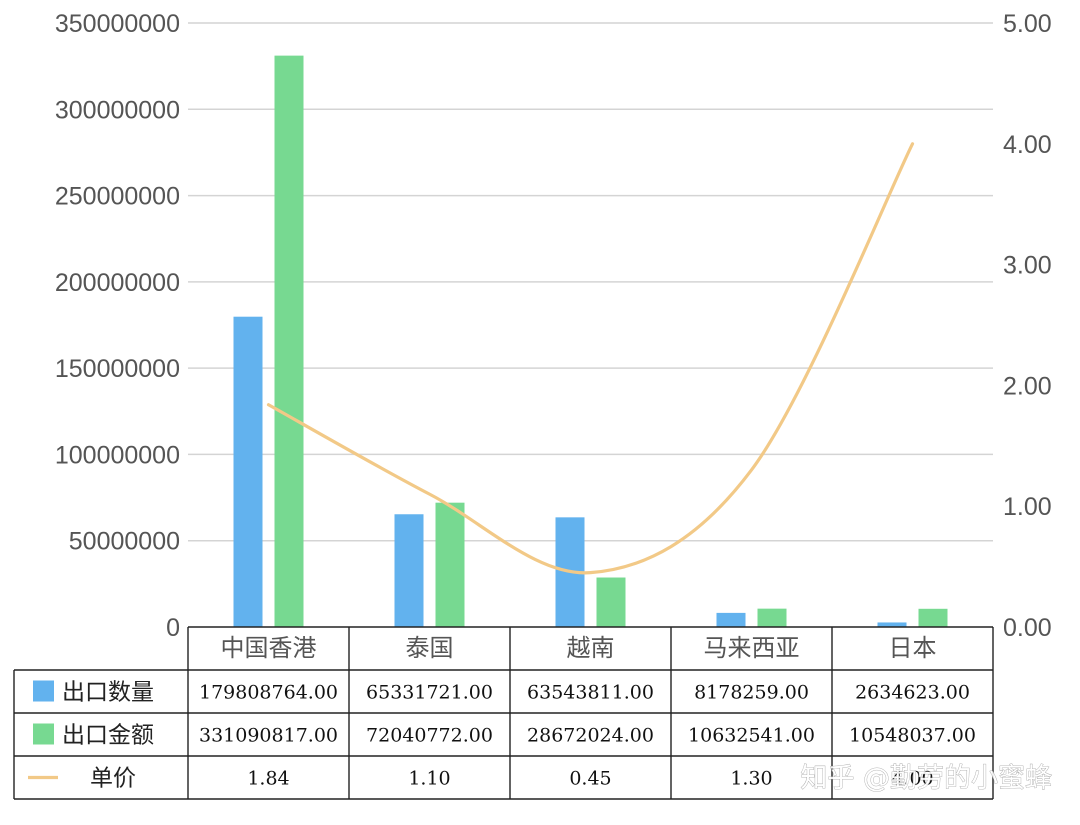  Describe the element at coordinates (173, 628) in the screenshot. I see `left-tick-label: 0` at that location.